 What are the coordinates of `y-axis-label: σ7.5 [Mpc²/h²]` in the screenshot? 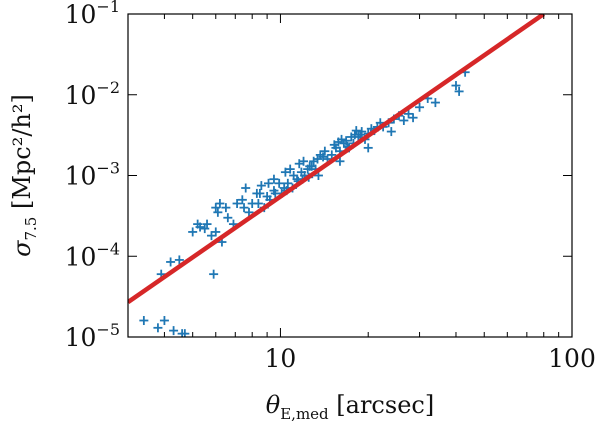 It's located at (24, 175).